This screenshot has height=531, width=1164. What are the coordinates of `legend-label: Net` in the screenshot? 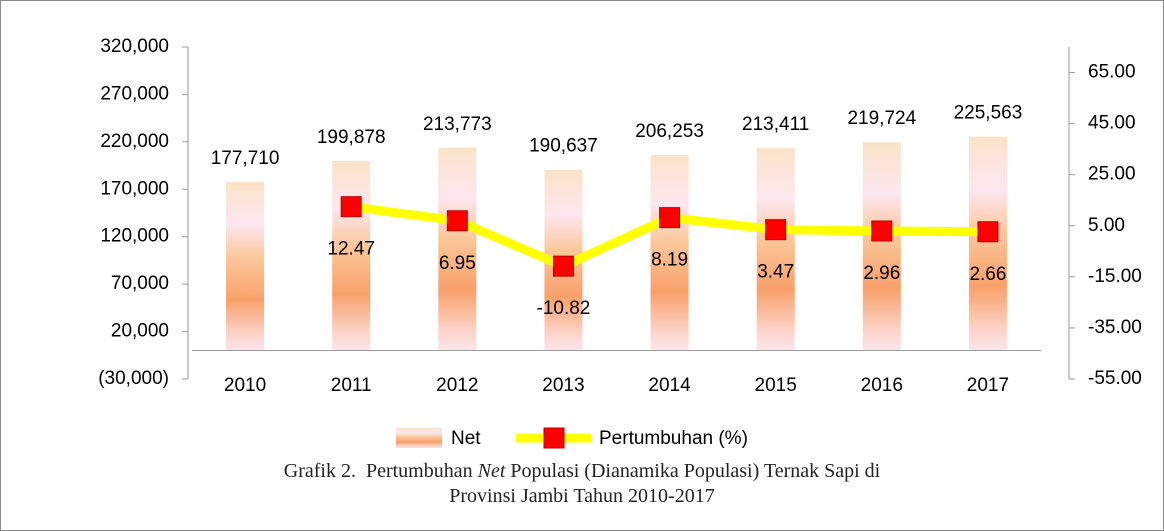 It's located at (466, 438).